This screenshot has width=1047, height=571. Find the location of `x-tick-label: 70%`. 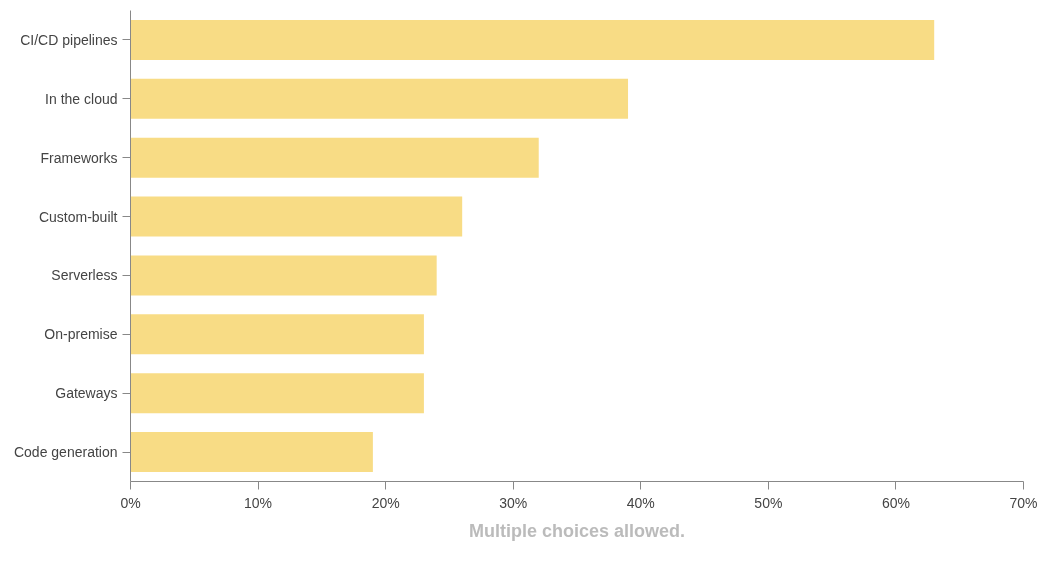

x-tick-label: 70% is located at coordinates (1023, 502).